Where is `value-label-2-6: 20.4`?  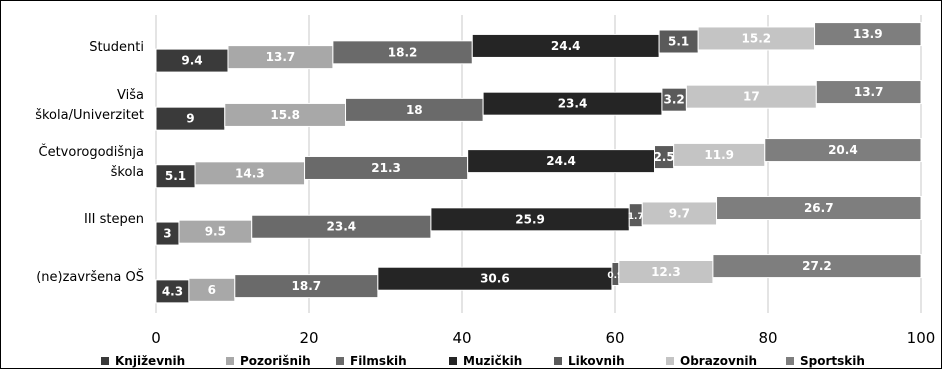 value-label-2-6: 20.4 is located at coordinates (843, 150).